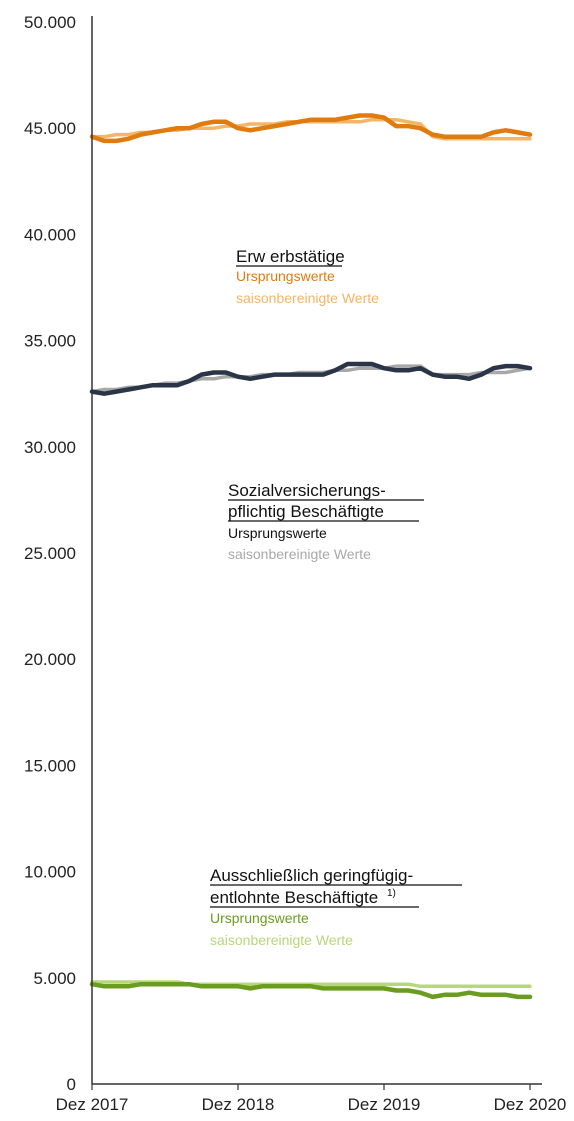 This screenshot has height=1121, width=574. What do you see at coordinates (50, 234) in the screenshot?
I see `y-tick-label: 40.000` at bounding box center [50, 234].